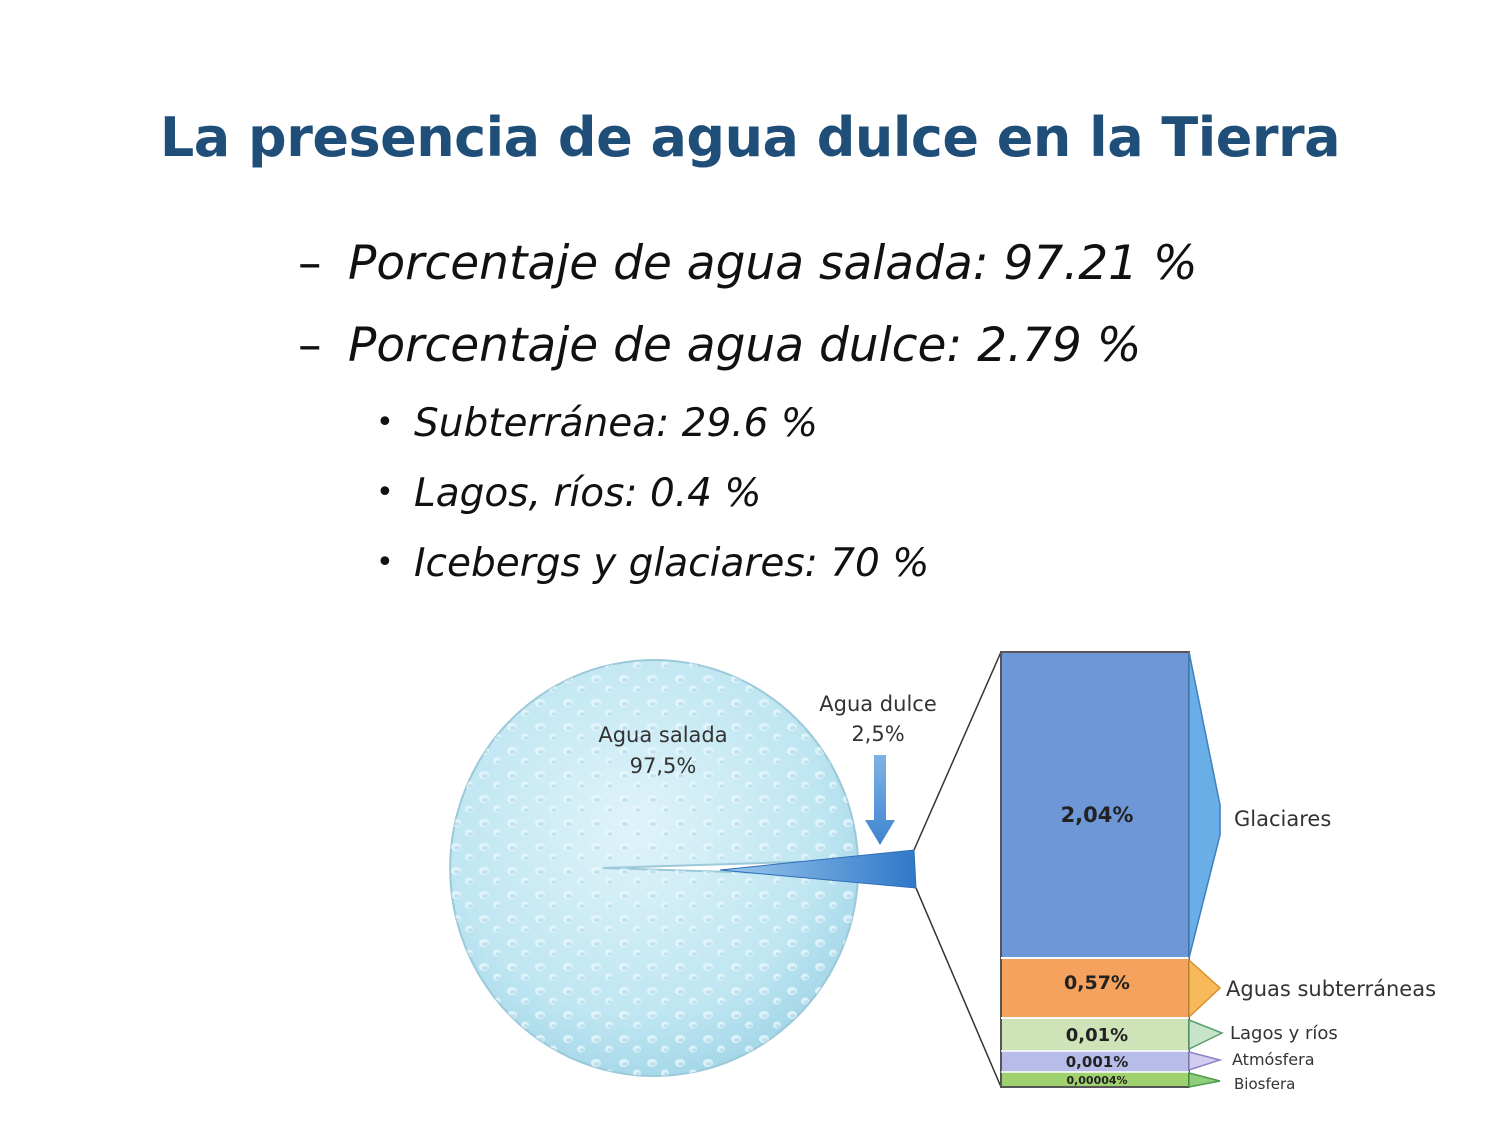 This screenshot has width=1500, height=1125. I want to click on fresh-water-stacked-bar: 2,04% 0,57% 0,01% 0,001% 0,00004%, so click(1095, 869).